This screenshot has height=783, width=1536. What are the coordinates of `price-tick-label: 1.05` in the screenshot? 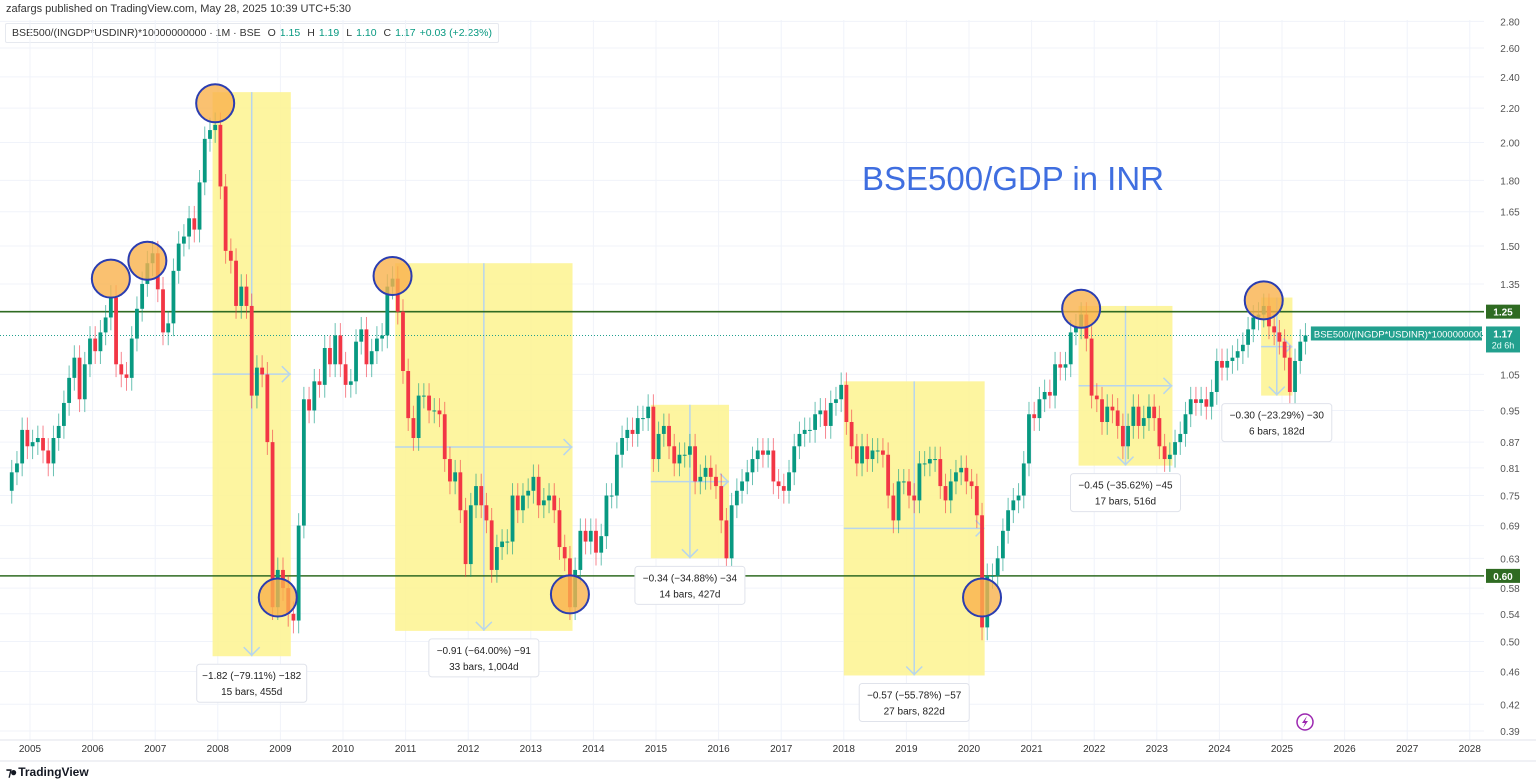 It's located at (1510, 375).